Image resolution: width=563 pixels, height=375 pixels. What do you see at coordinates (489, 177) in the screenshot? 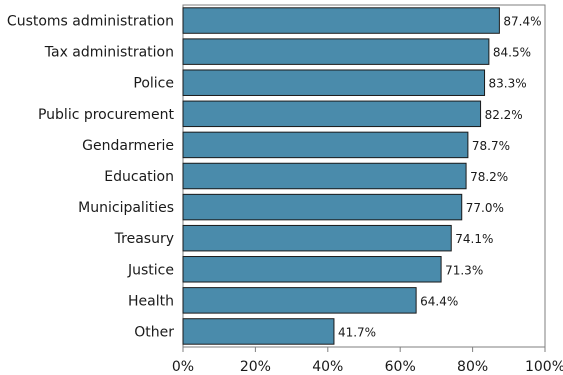
I see `value-label: 78.2%` at bounding box center [489, 177].